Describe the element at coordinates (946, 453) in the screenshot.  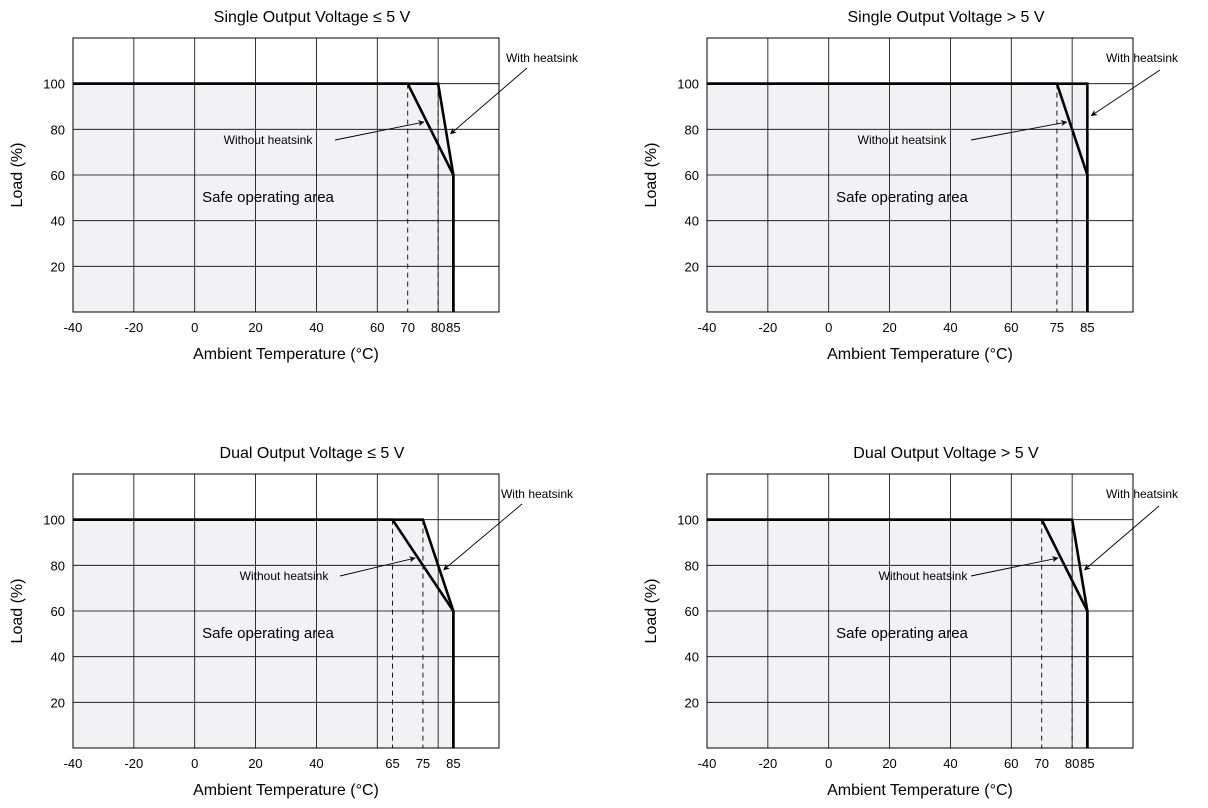
I see `chart-title: Dual Output Voltage > 5 V` at that location.